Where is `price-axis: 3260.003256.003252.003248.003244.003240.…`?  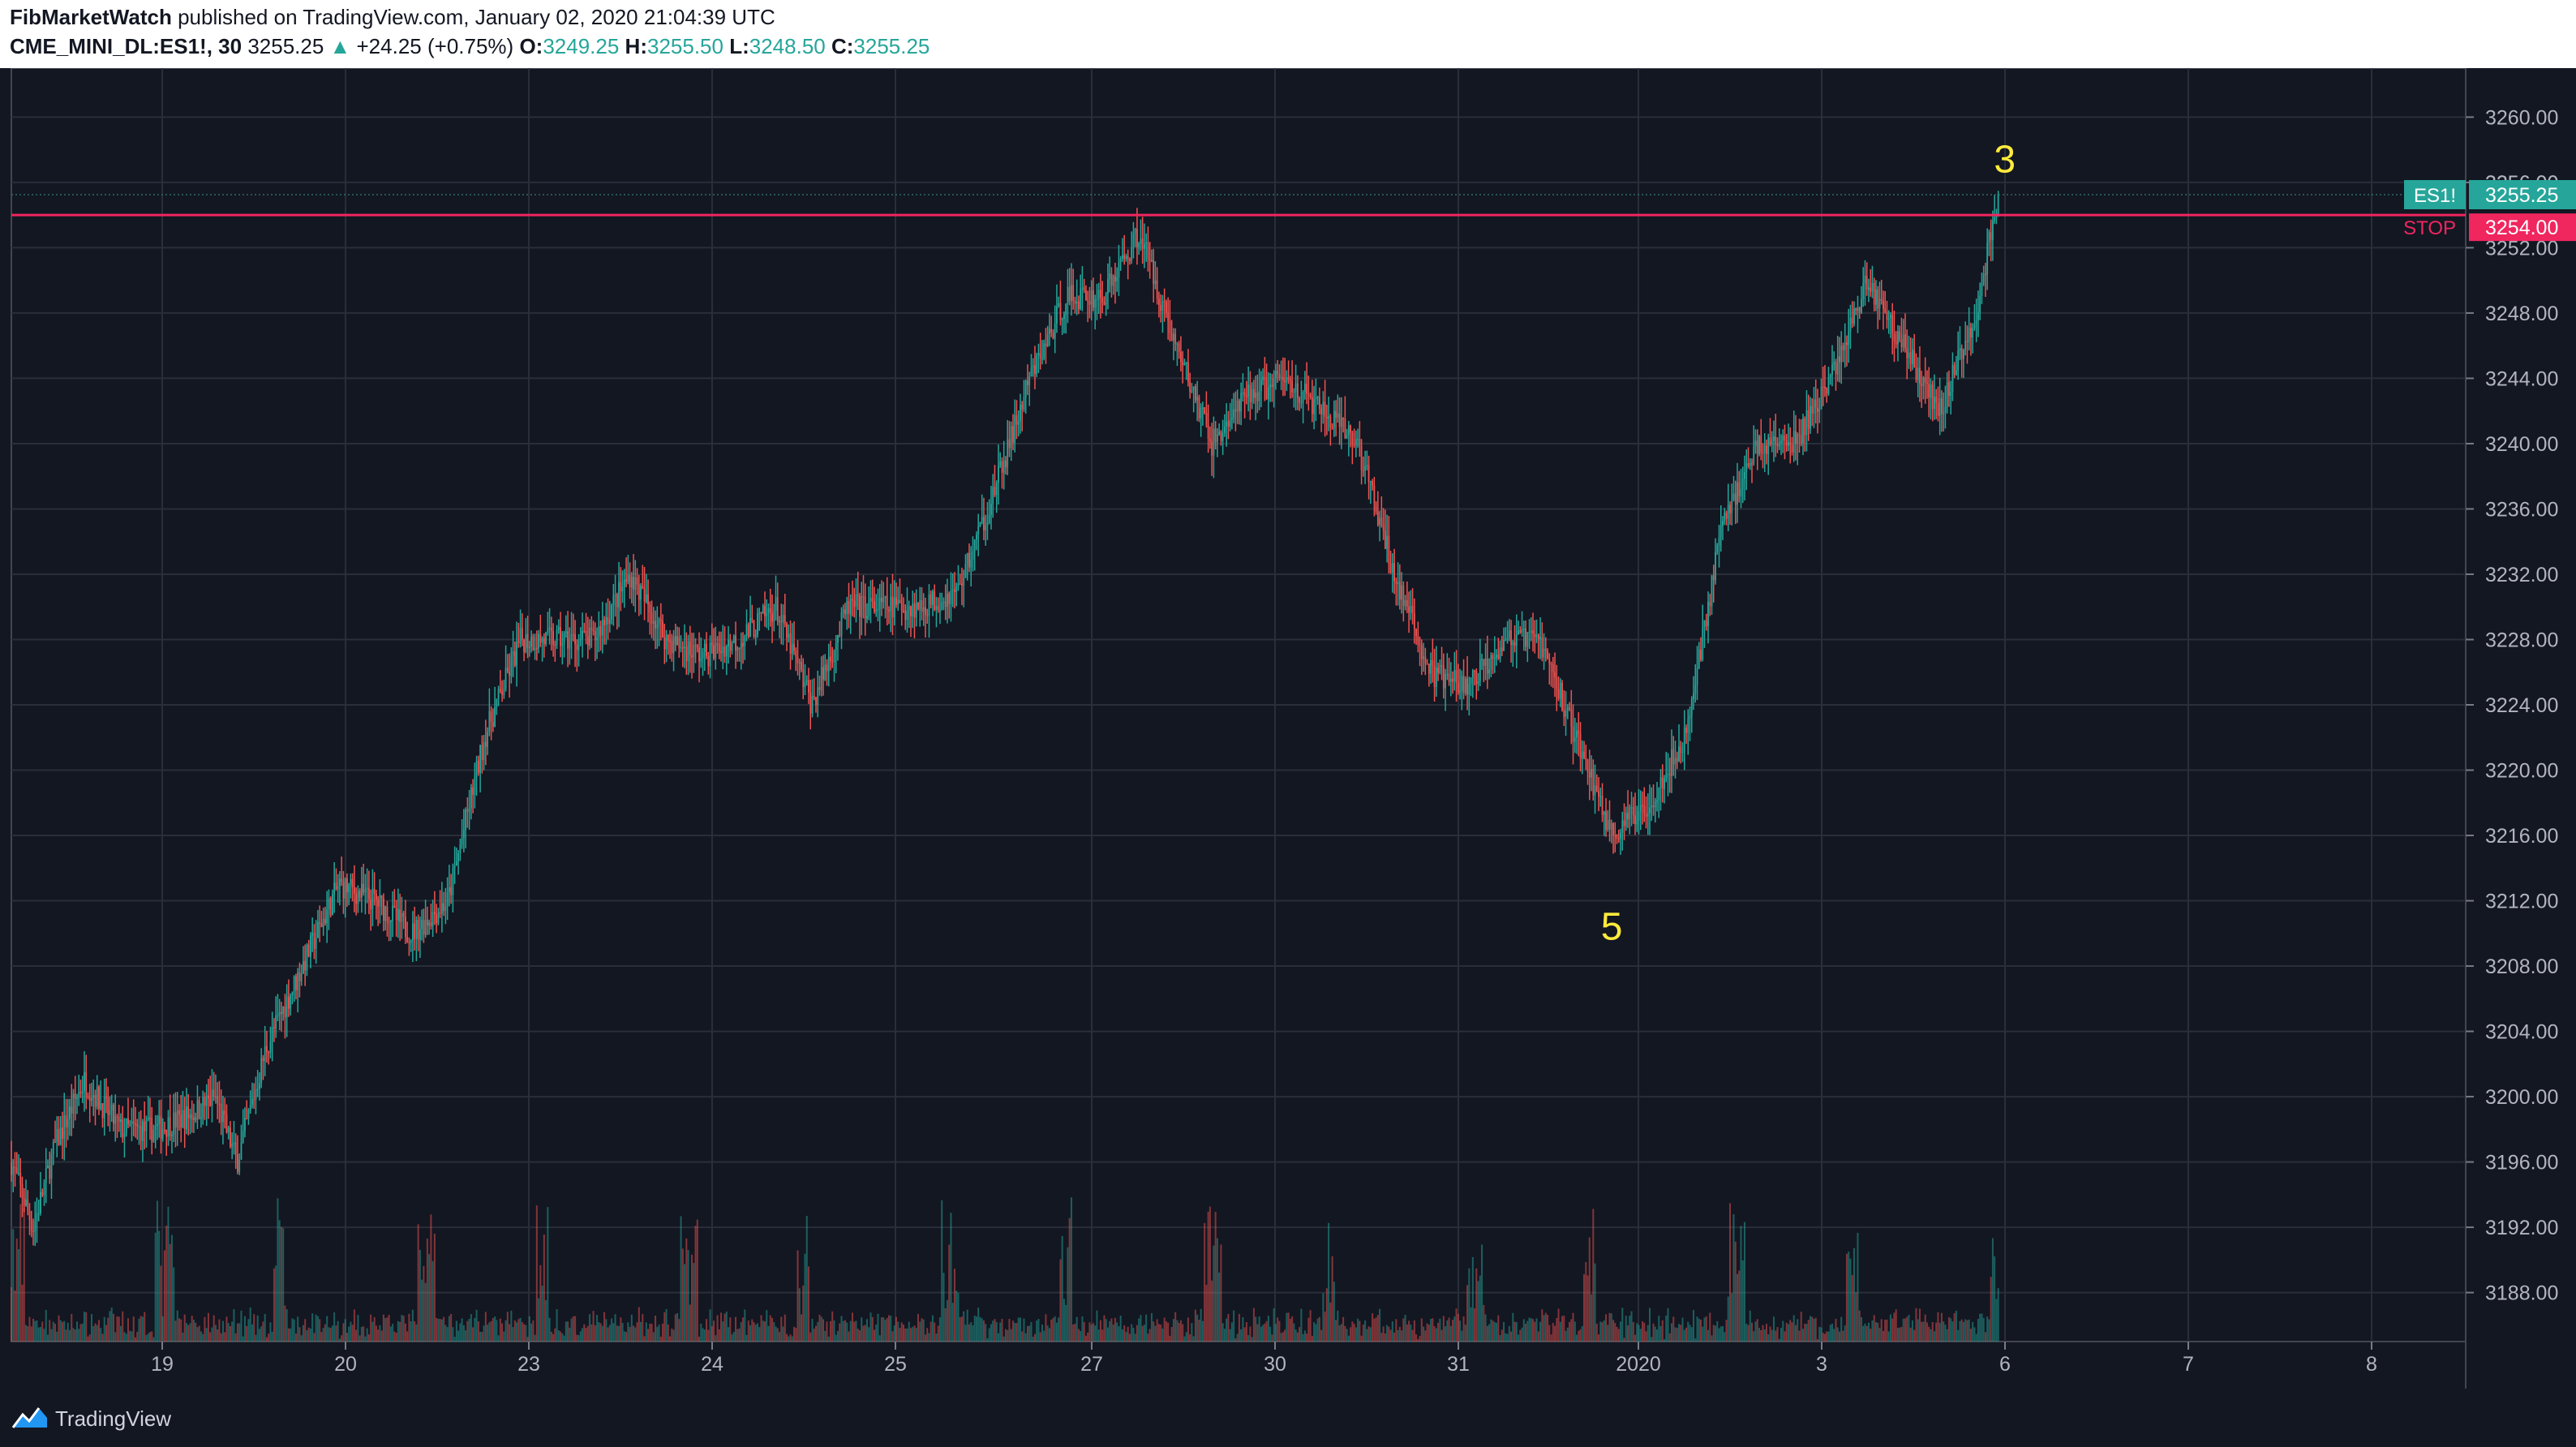
price-axis: 3260.003256.003252.003248.003244.003240.… is located at coordinates (2489, 705).